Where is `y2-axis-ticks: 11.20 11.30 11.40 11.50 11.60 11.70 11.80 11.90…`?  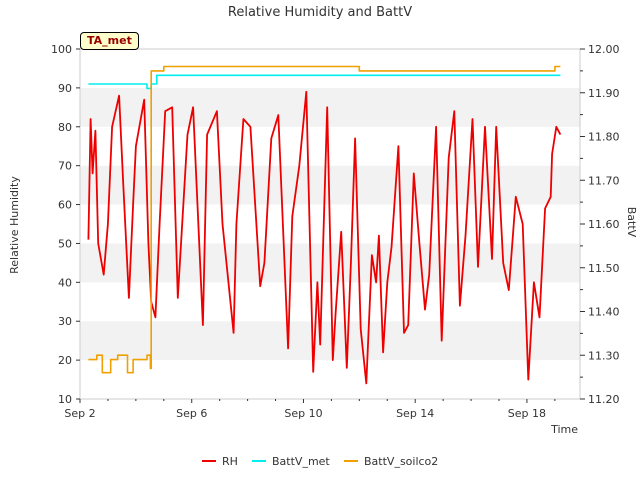 y2-axis-ticks: 11.20 11.30 11.40 11.50 11.60 11.70 11.80 11.90… is located at coordinates (600, 224).